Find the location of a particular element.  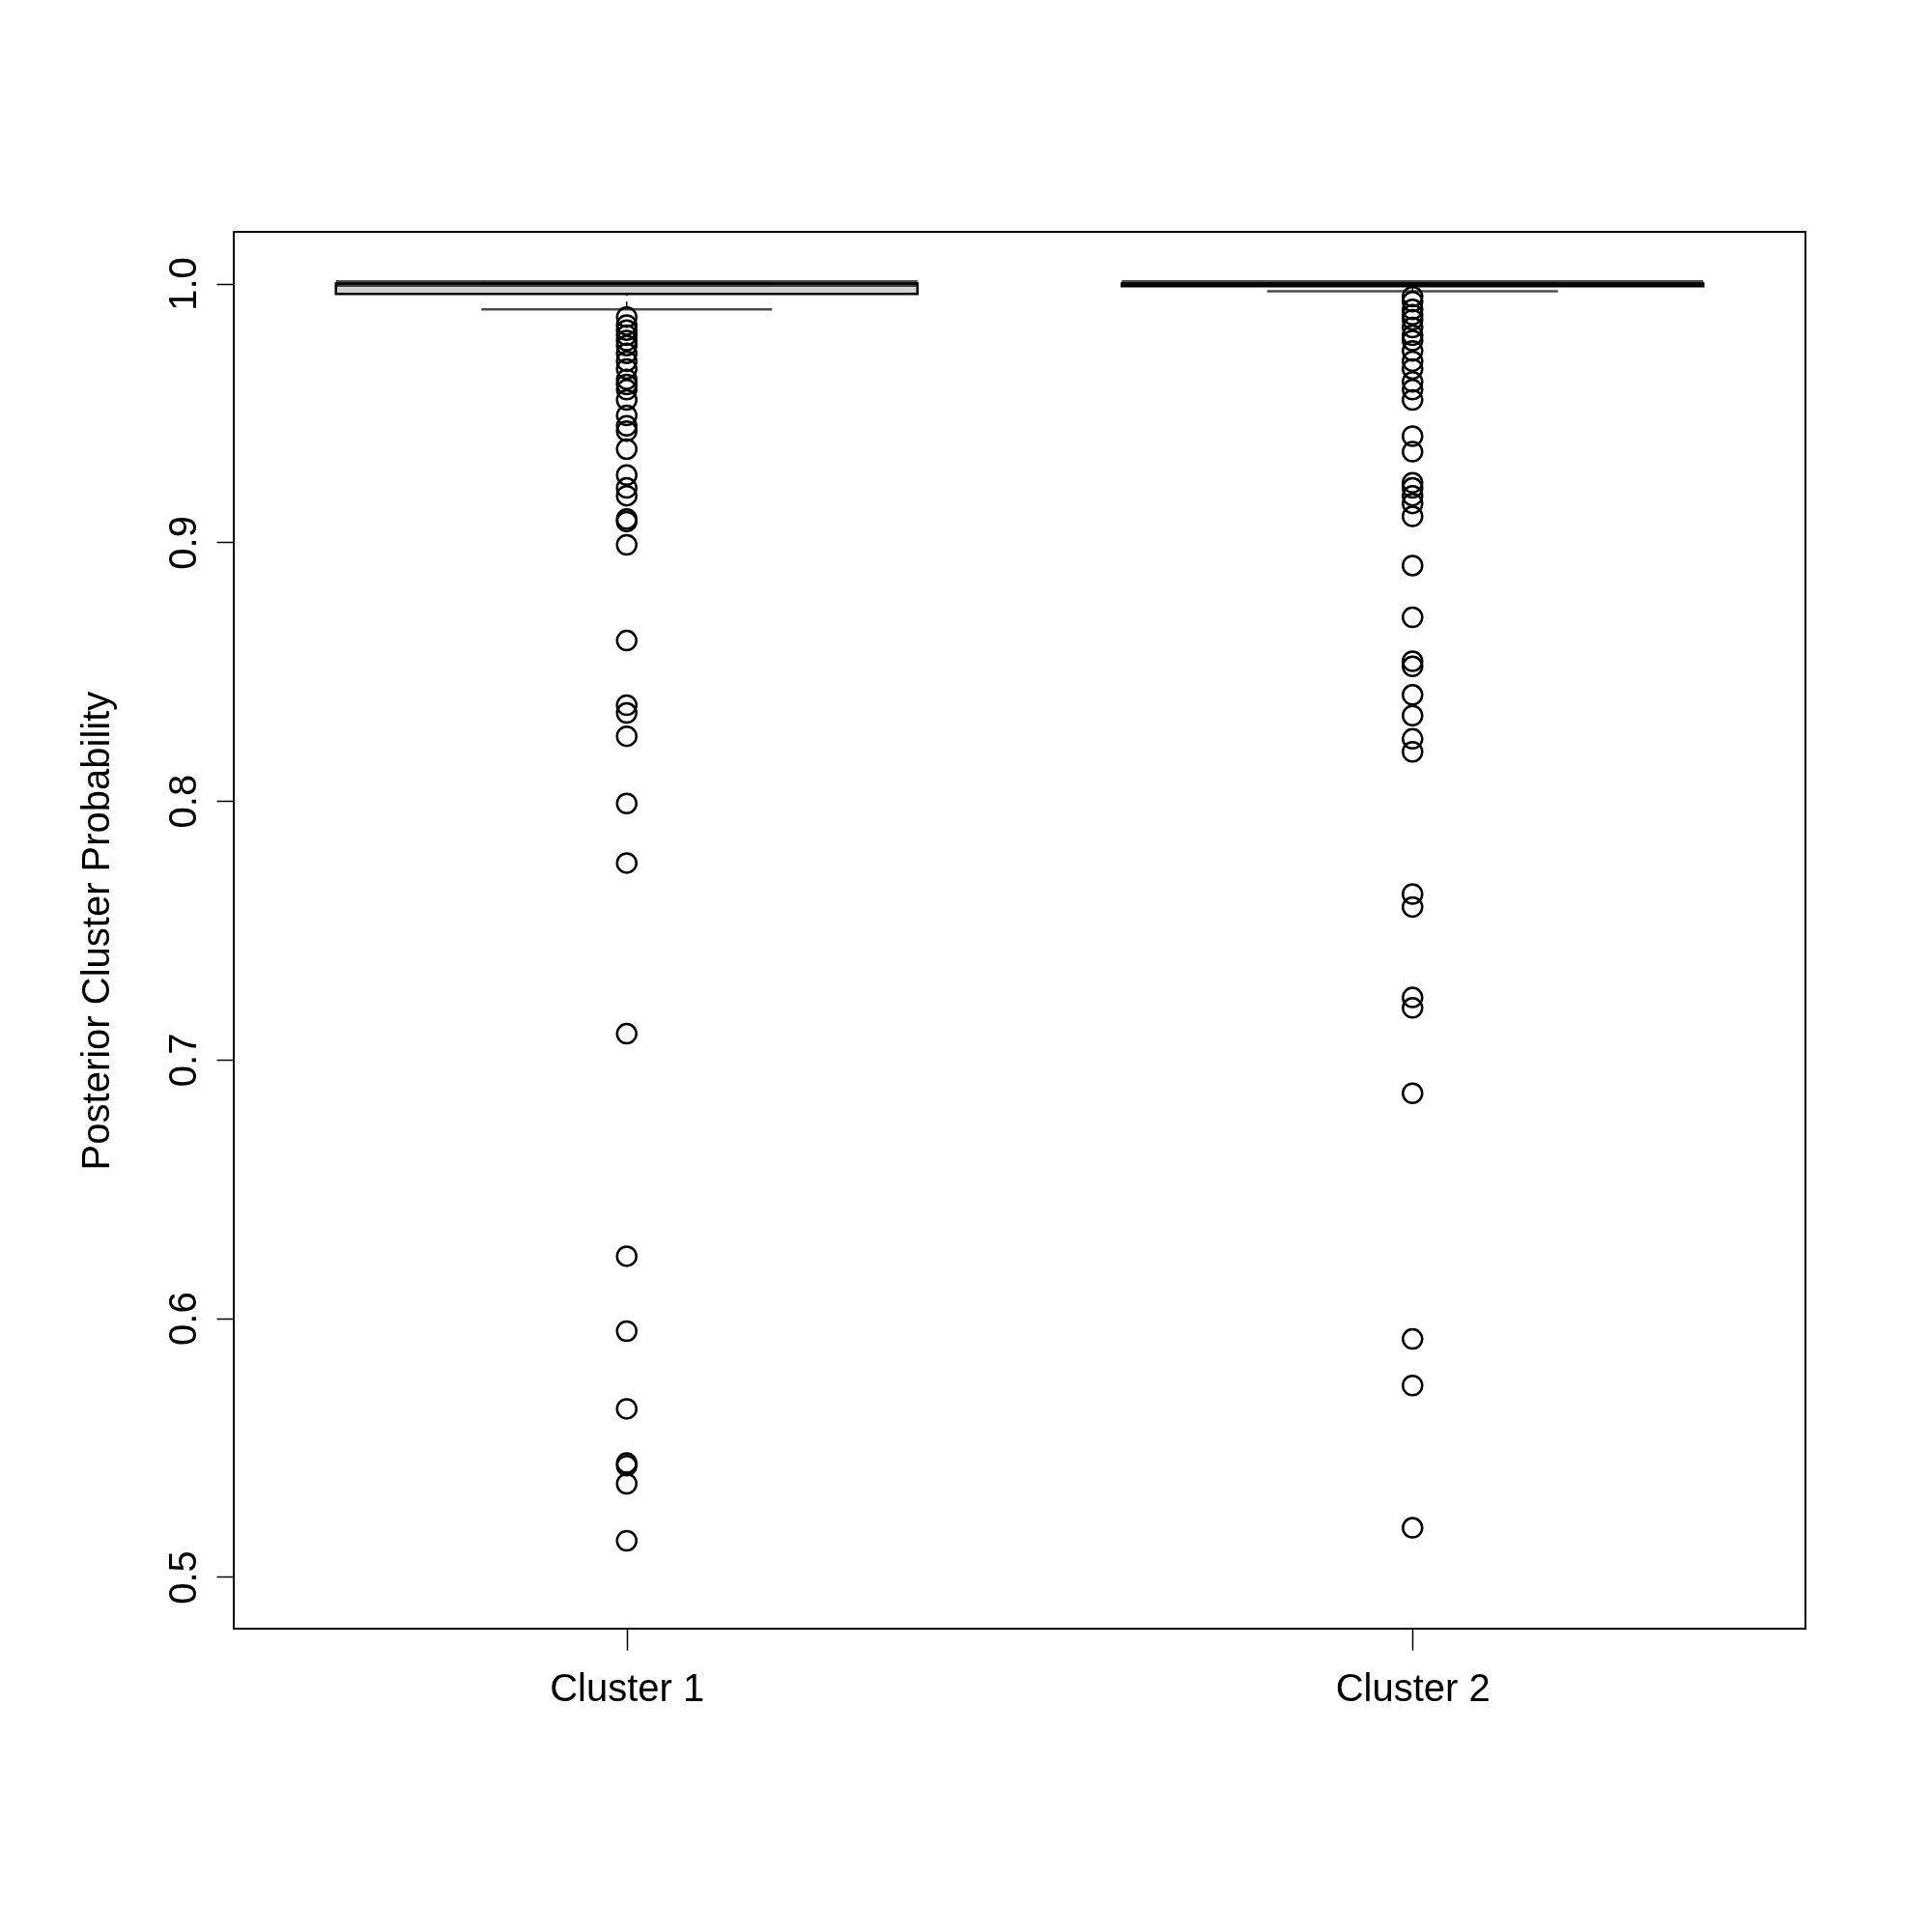

y-tick-label: 1.0 is located at coordinates (182, 284).